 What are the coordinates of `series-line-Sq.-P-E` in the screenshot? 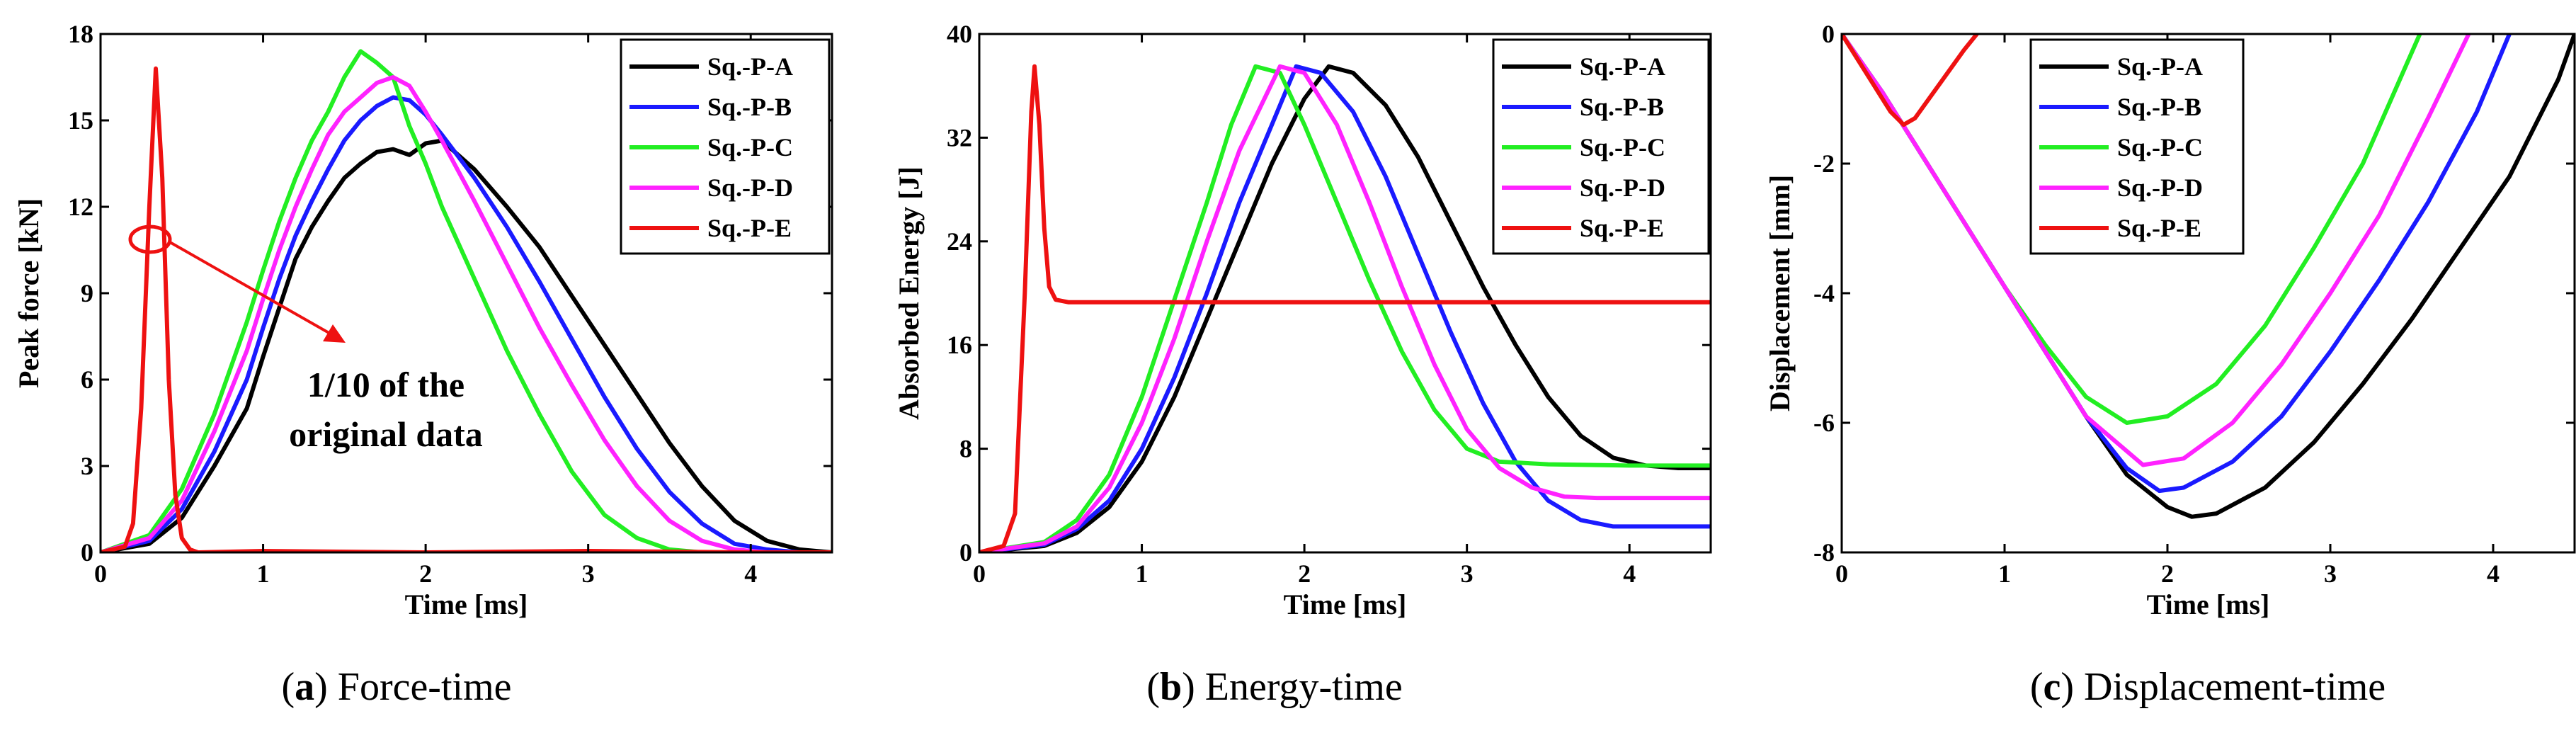 It's located at (1910, 80).